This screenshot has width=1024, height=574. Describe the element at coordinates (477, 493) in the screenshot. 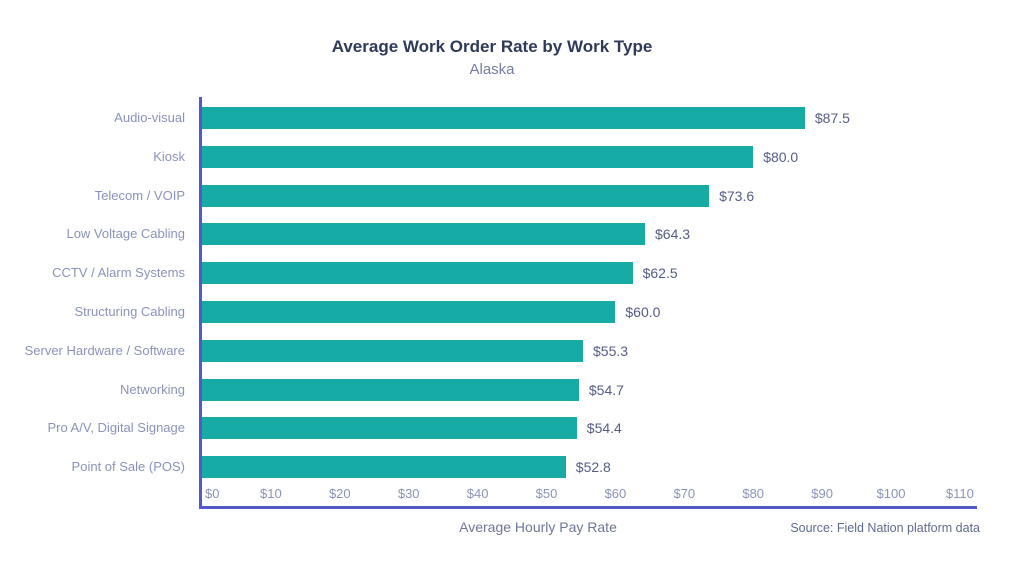

I see `x-tick-label: $40` at that location.